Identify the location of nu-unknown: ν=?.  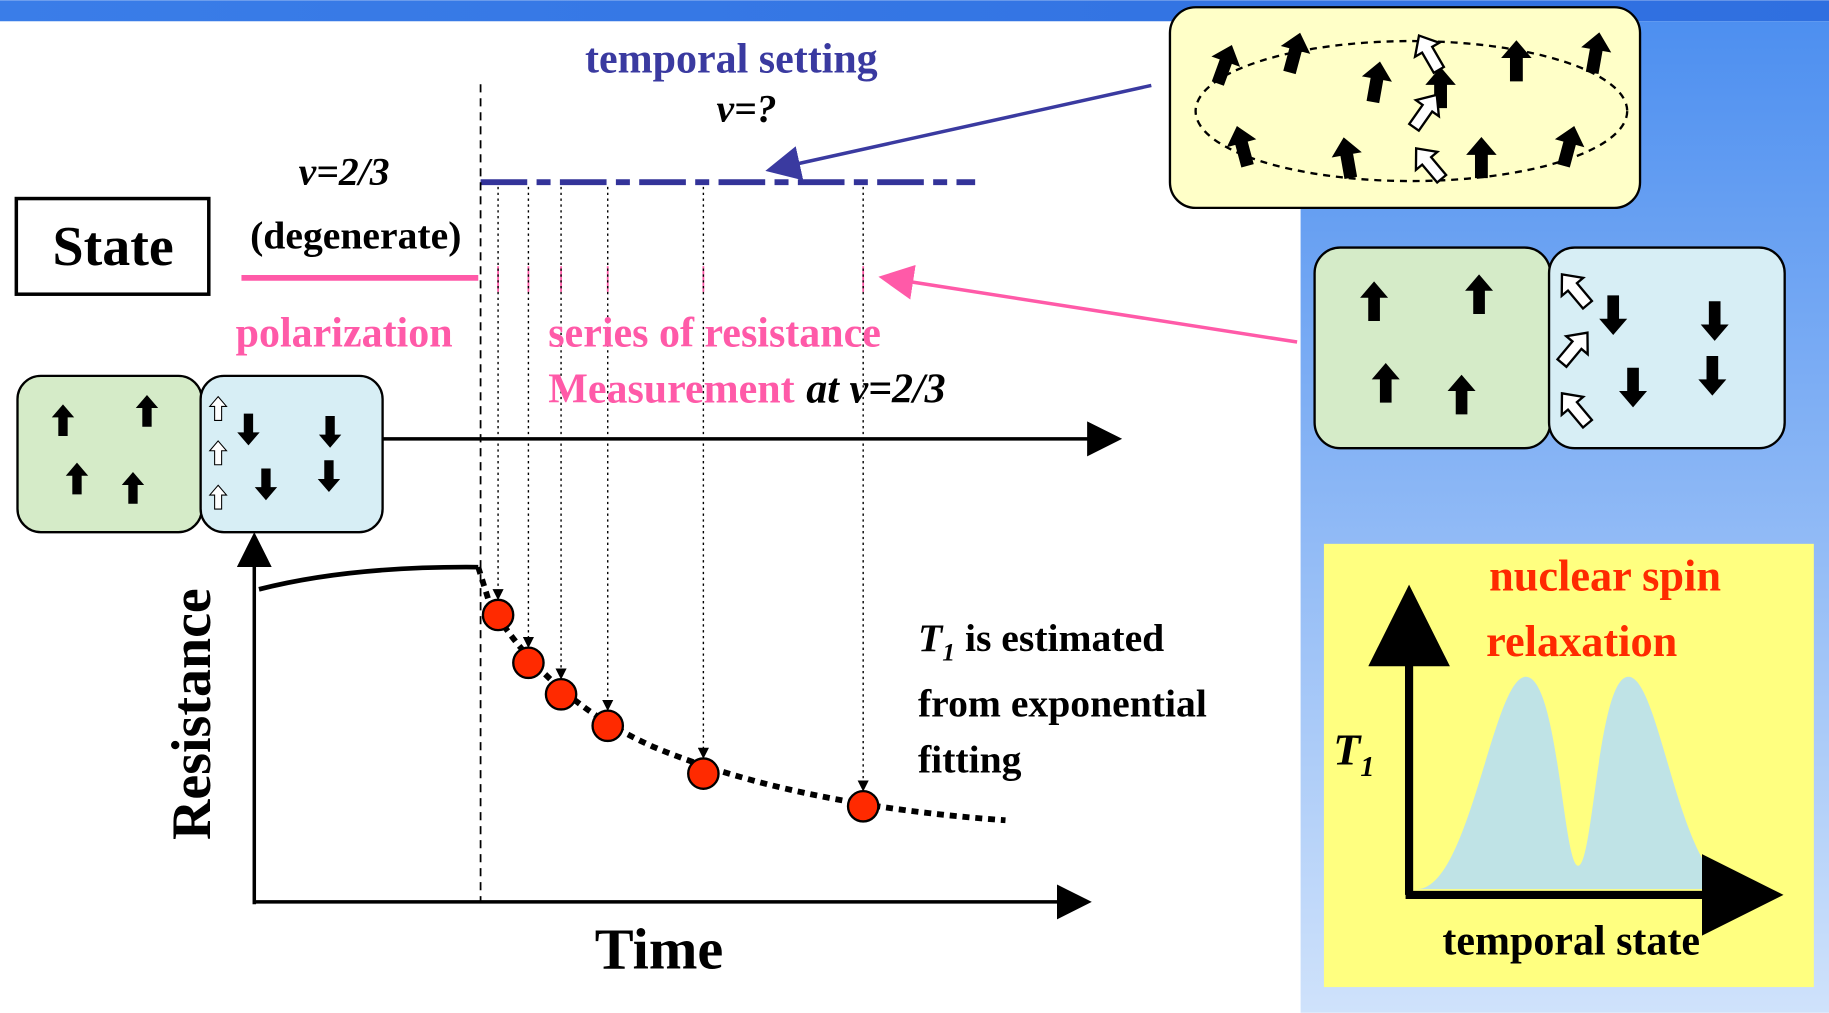
(747, 109).